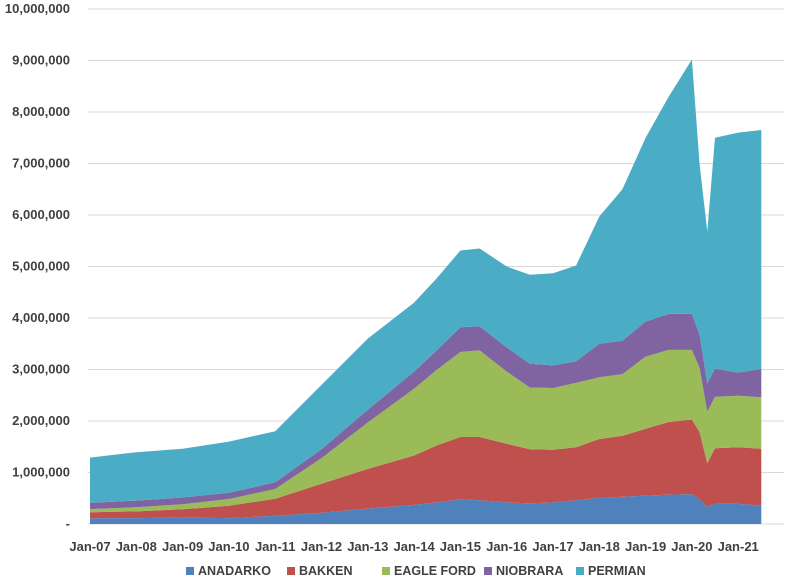 The width and height of the screenshot is (800, 583). I want to click on x-tick-label: Jan-14, so click(414, 546).